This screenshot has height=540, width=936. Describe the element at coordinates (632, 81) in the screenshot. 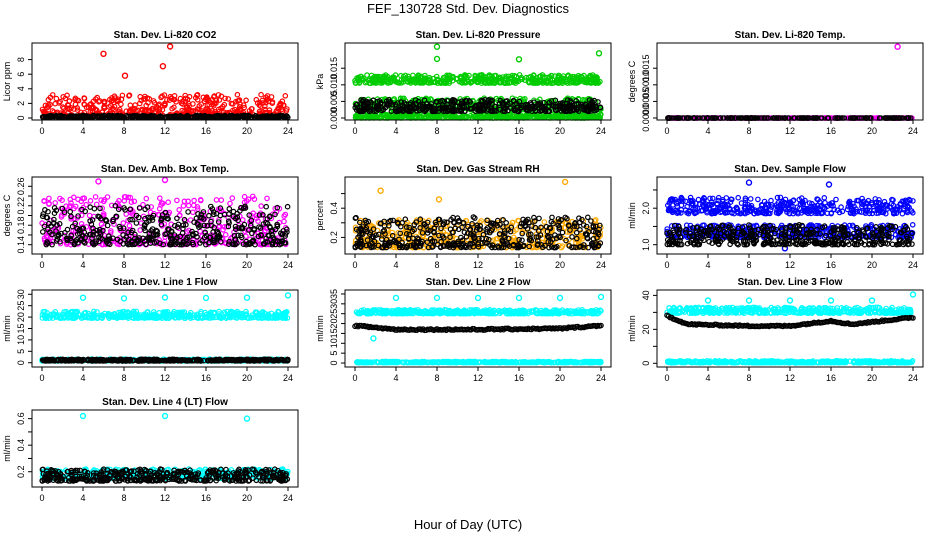

I see `y-axis-label: degrees C` at that location.